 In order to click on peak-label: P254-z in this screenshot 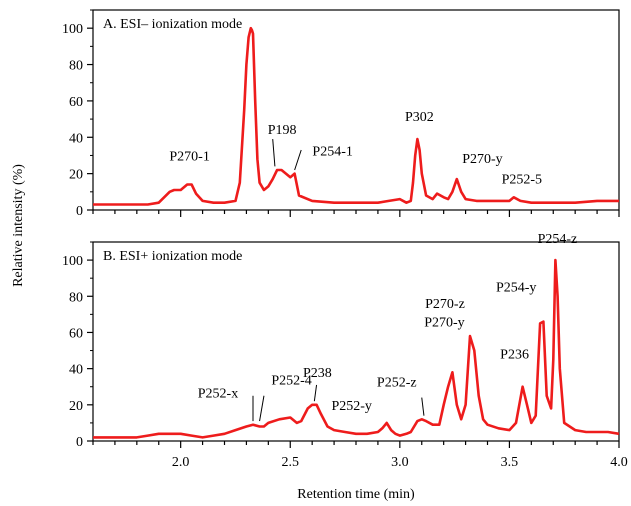, I will do `click(558, 239)`.